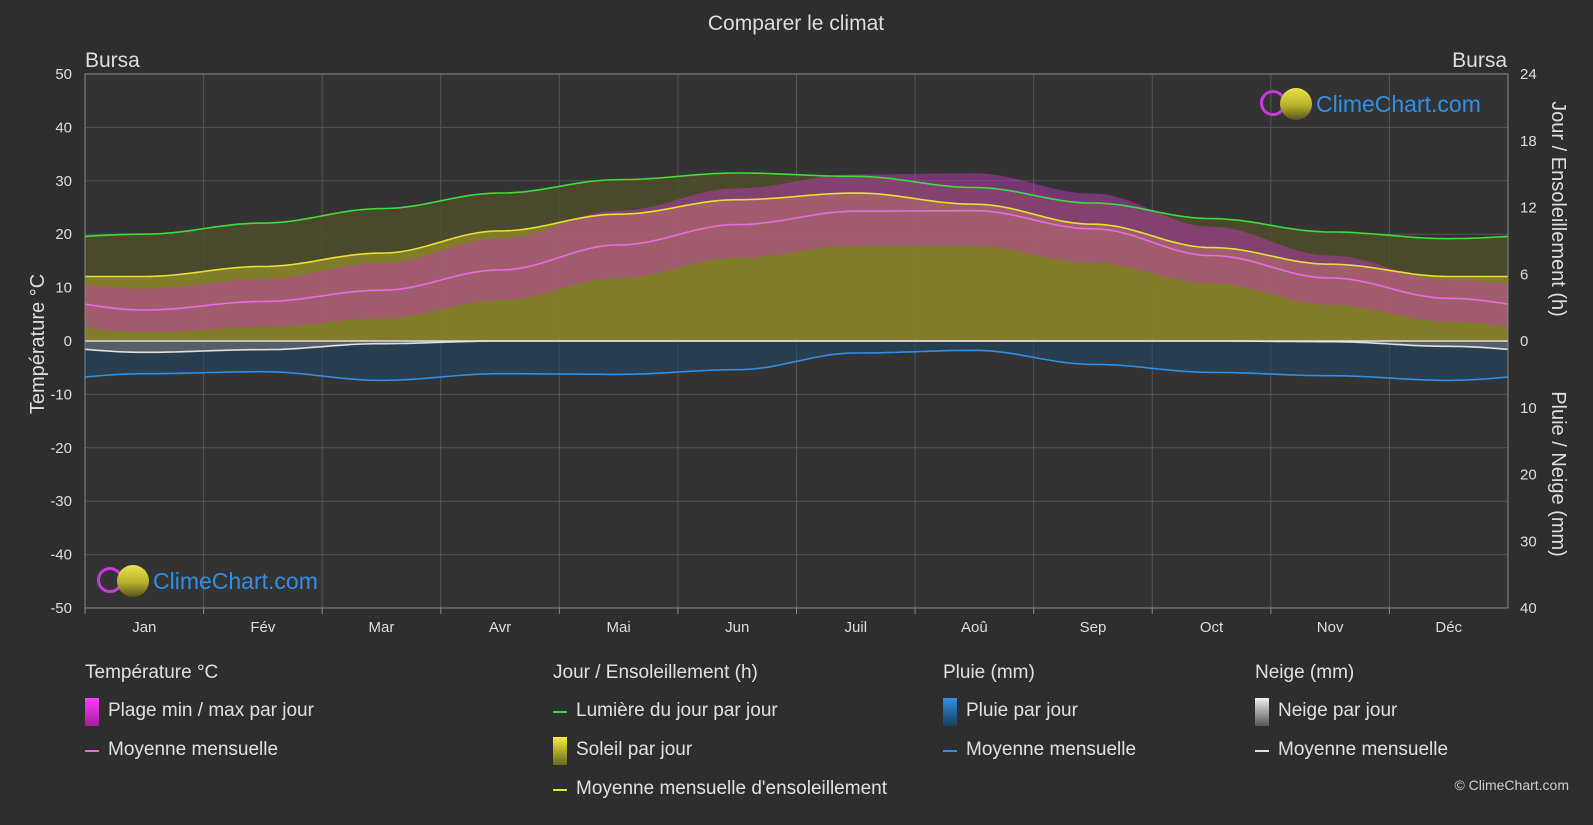 The height and width of the screenshot is (825, 1593). Describe the element at coordinates (61, 555) in the screenshot. I see `left-tick-label: -40` at that location.